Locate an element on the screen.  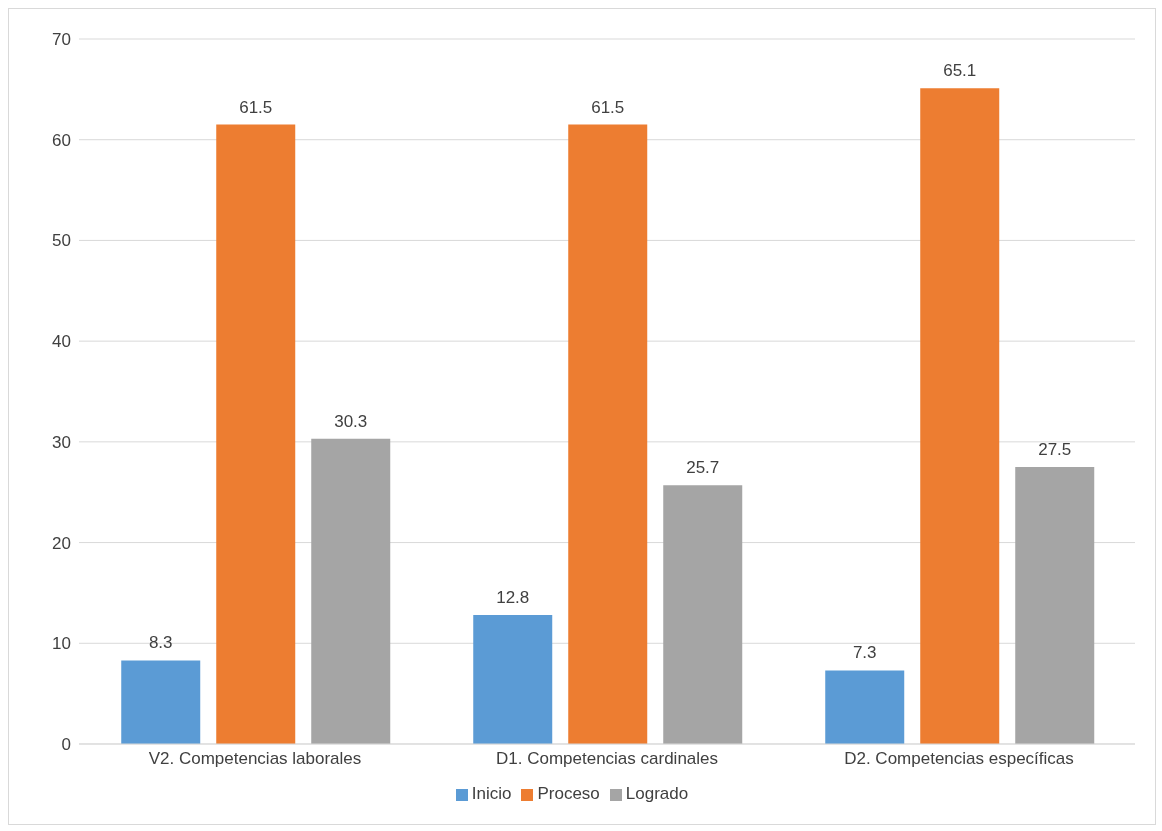
x-tick-label: D2. Competencias específicas is located at coordinates (959, 759).